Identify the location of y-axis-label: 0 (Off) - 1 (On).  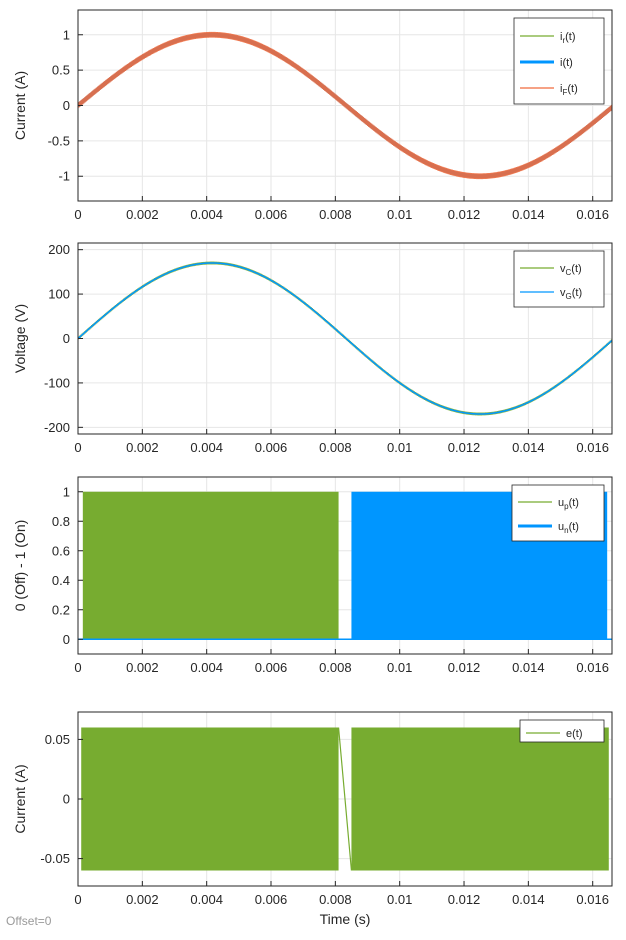
(20, 566).